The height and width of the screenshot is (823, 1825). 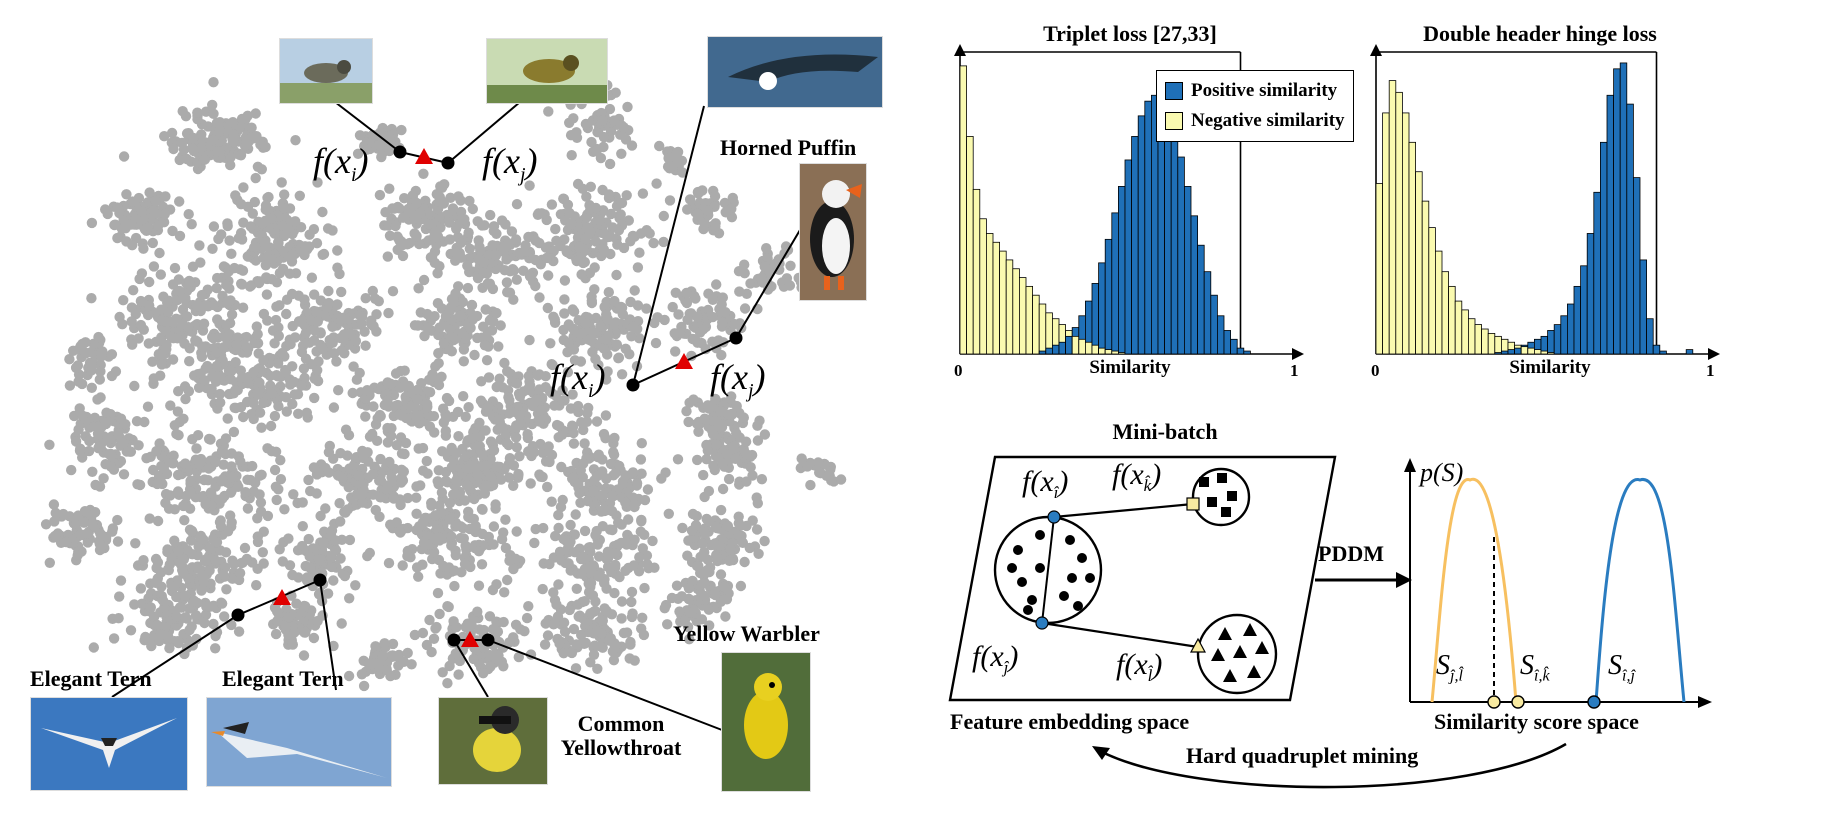 I want to click on cluster-dot, so click(x=1032, y=600).